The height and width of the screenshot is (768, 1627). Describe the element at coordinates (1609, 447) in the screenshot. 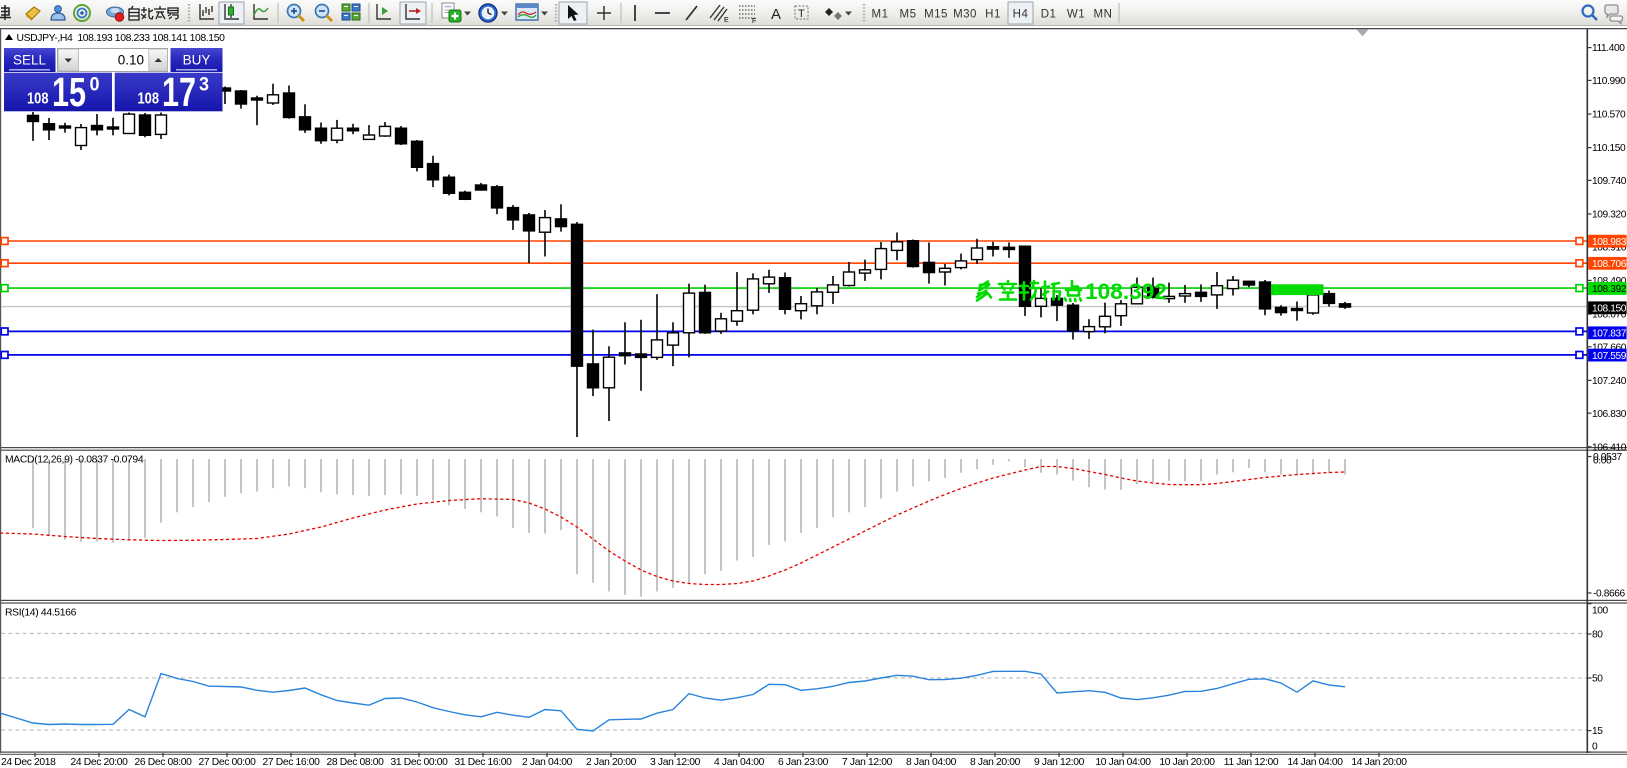

I see `svg-text: 106.410` at that location.